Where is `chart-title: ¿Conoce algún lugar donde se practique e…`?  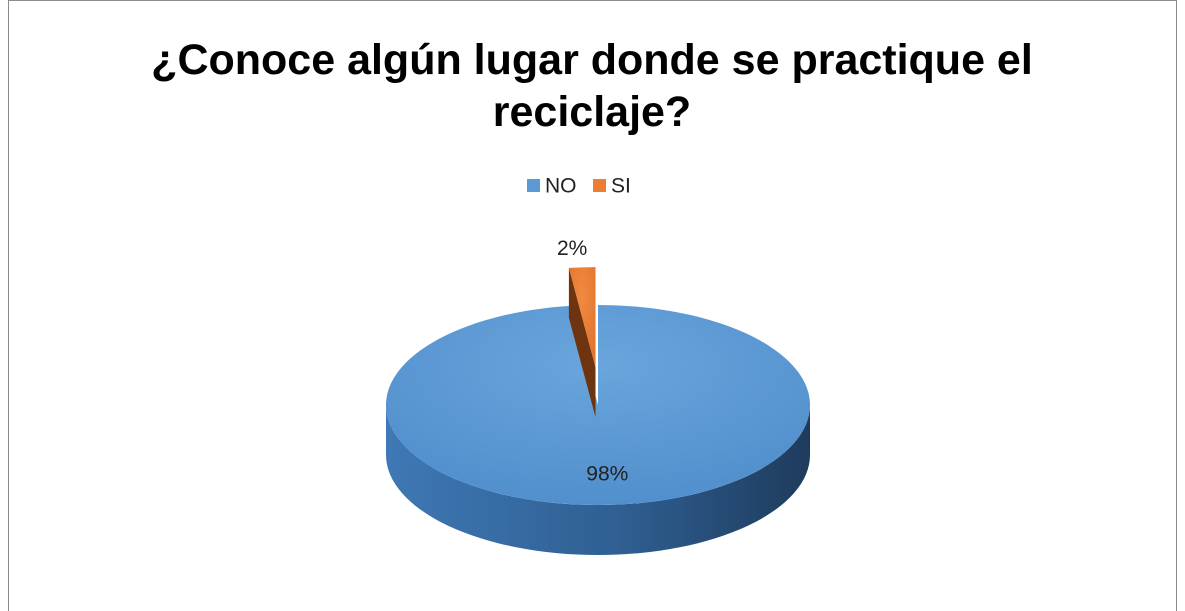
chart-title: ¿Conoce algún lugar donde se practique e… is located at coordinates (592, 86).